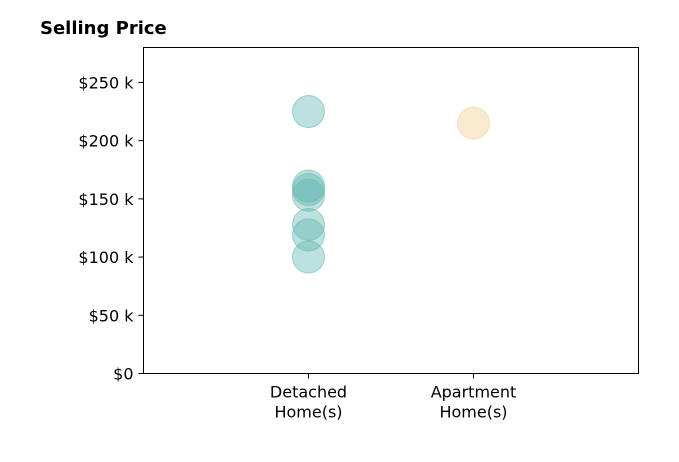 The height and width of the screenshot is (462, 679). Describe the element at coordinates (106, 141) in the screenshot. I see `y-tick-label: $200 k` at that location.